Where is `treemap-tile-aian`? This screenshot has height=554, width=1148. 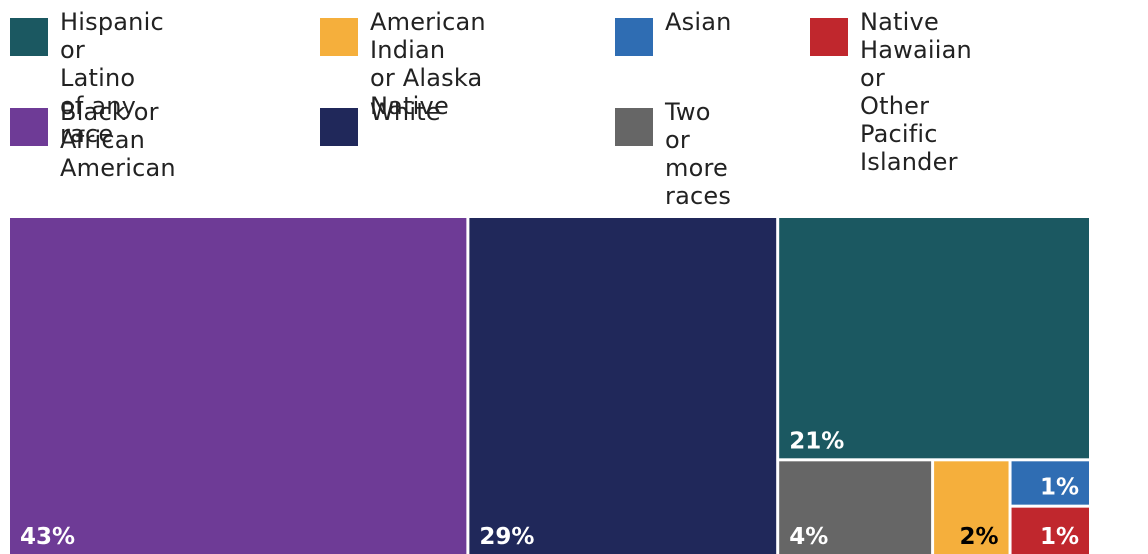
treemap-tile-aian is located at coordinates (971, 507).